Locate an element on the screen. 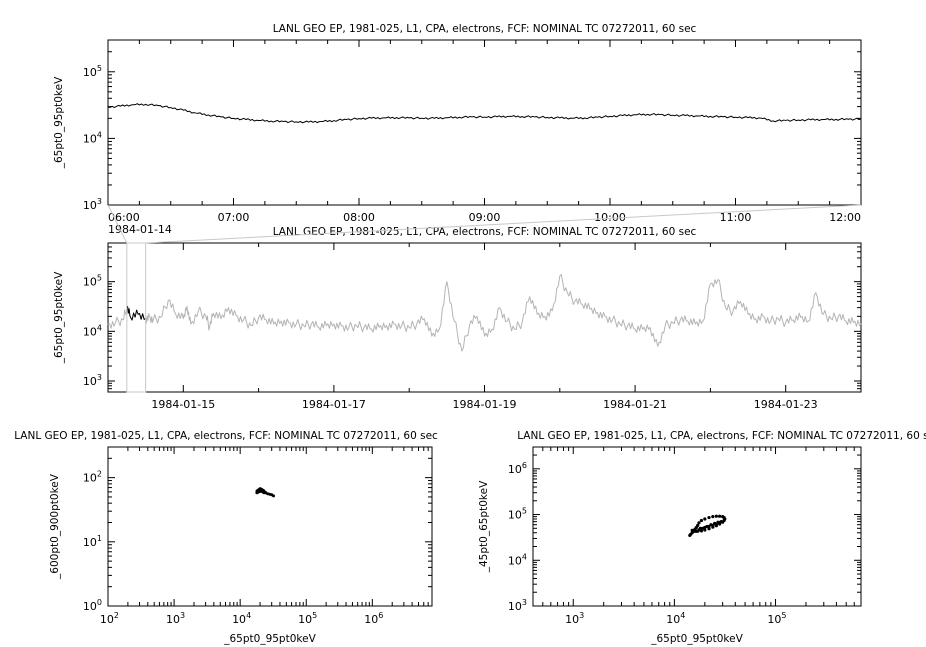 The width and height of the screenshot is (926, 647). scatter-left-xaxis-label-5-text: 10⁵ is located at coordinates (307, 618).